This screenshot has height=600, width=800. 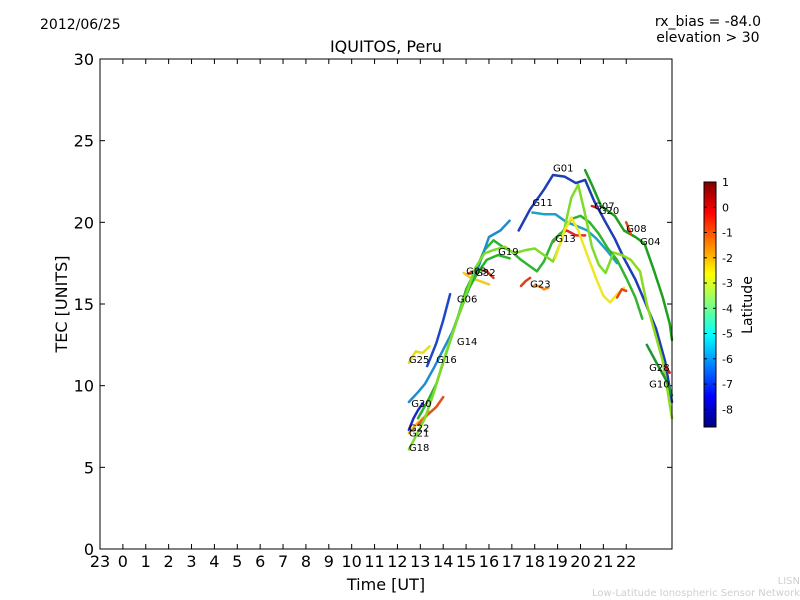 I want to click on series-label-g07: G07, so click(x=604, y=206).